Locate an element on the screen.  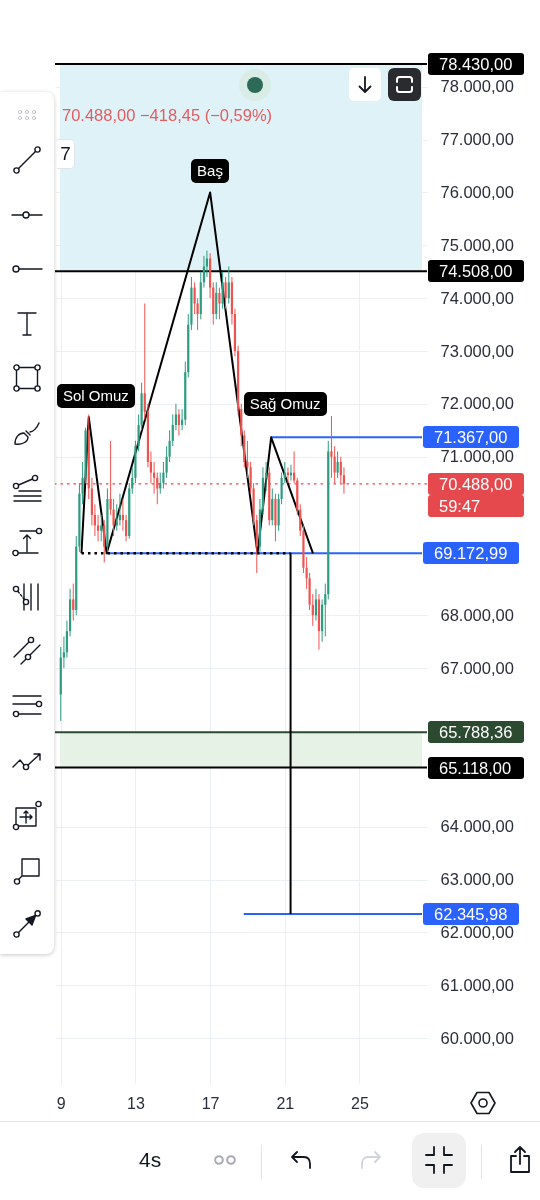
annotation: 70.488,00 −418,45 (−0,59%) is located at coordinates (167, 115).